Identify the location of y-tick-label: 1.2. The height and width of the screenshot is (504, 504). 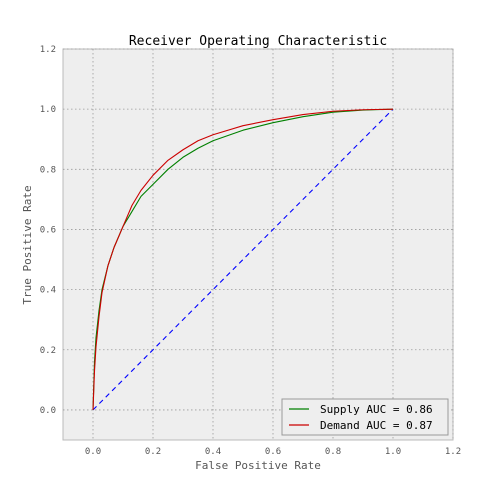
(48, 50).